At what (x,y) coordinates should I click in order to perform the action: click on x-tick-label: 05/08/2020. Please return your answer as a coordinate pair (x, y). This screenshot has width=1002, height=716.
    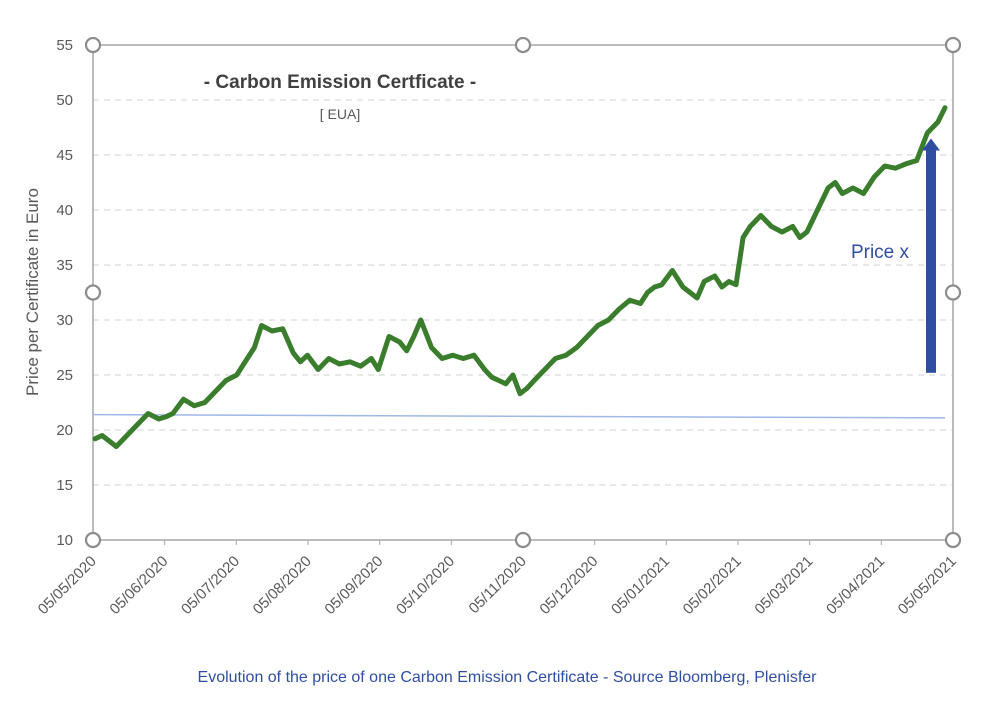
    Looking at the image, I should click on (282, 585).